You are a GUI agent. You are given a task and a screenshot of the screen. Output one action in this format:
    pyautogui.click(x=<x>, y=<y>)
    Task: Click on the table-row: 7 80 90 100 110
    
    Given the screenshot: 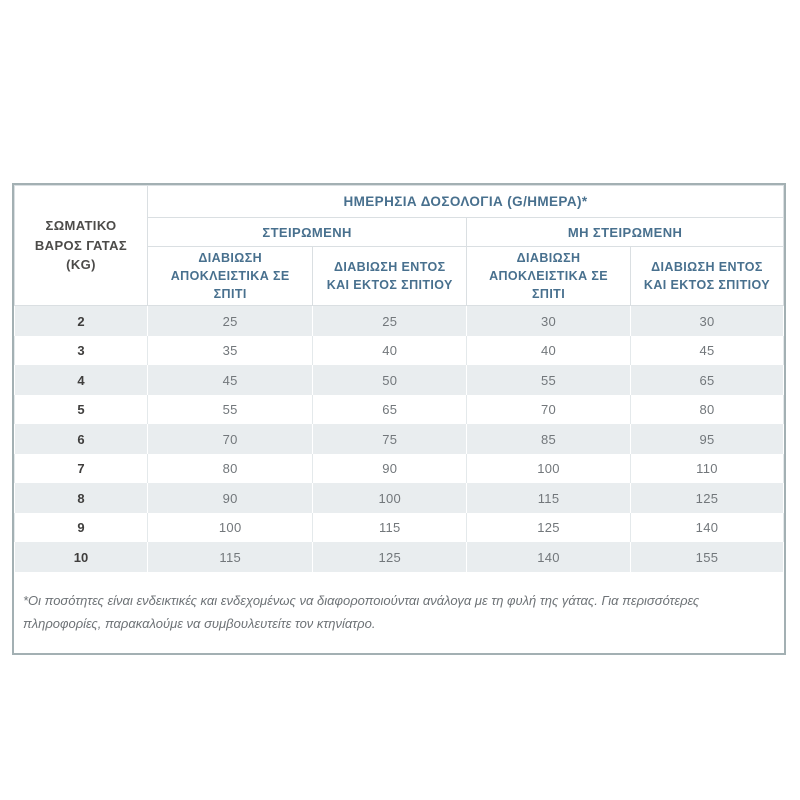 What is the action you would take?
    pyautogui.click(x=399, y=468)
    